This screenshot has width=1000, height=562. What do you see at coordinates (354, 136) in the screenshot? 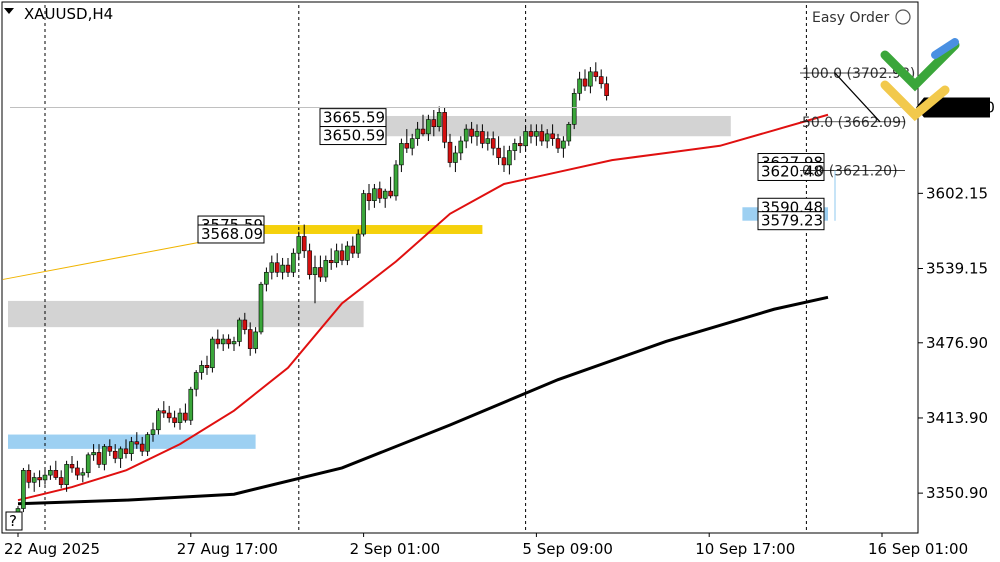
I see `level-label: 3650.59` at bounding box center [354, 136].